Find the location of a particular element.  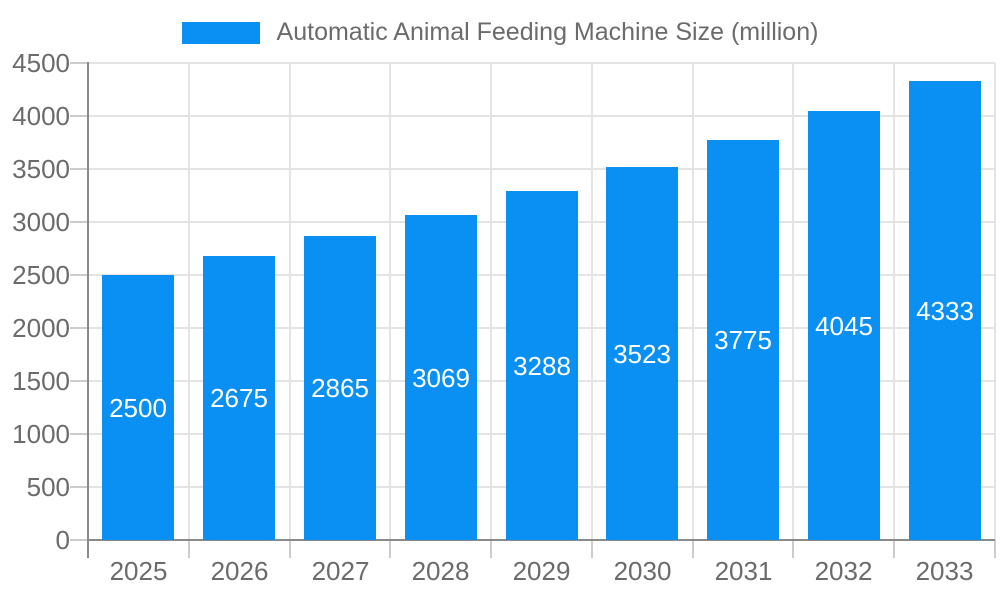

x-axis-tick-label: 2026 is located at coordinates (239, 571).